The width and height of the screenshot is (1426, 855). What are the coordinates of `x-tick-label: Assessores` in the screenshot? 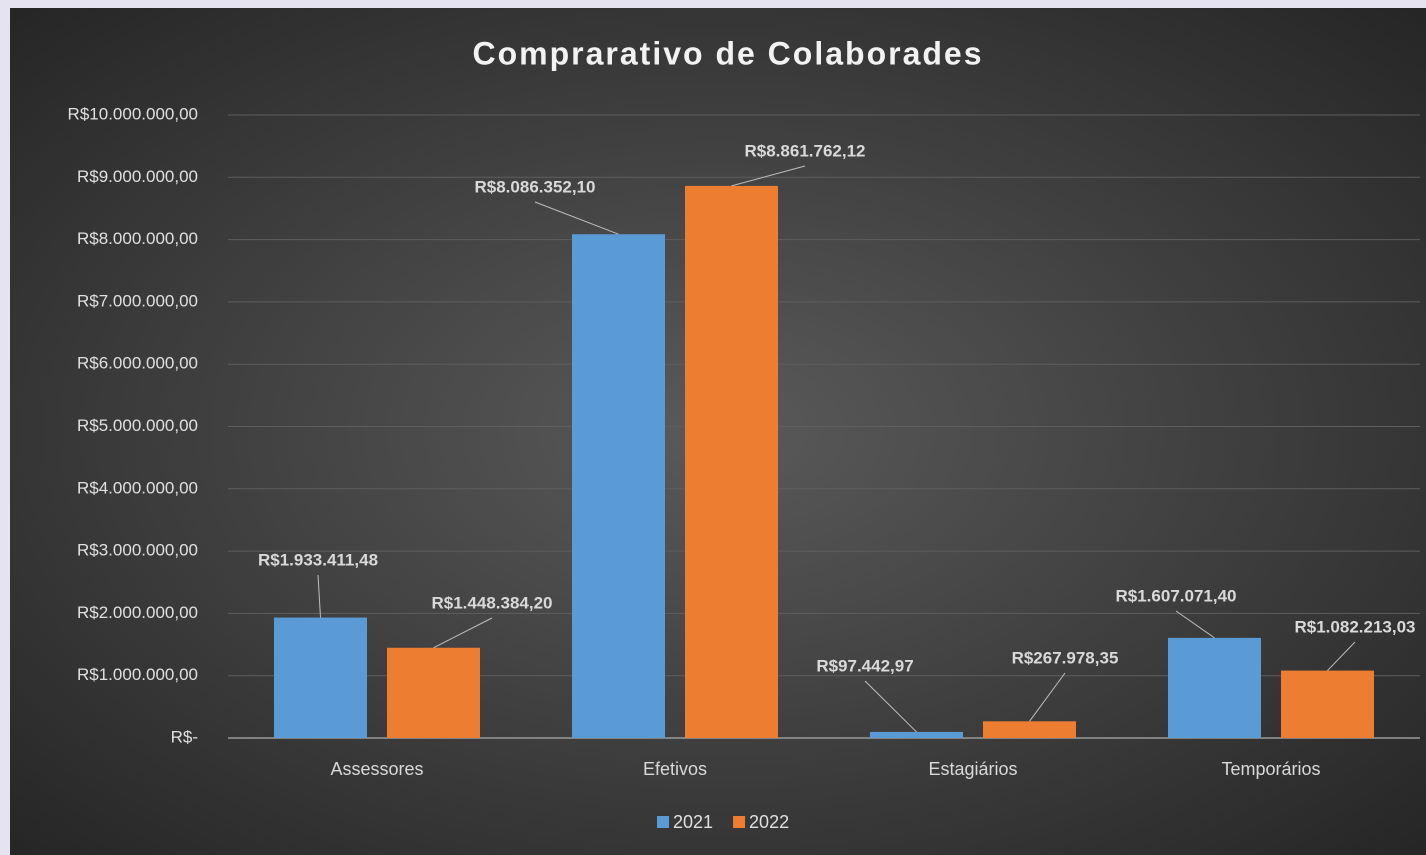 It's located at (376, 769).